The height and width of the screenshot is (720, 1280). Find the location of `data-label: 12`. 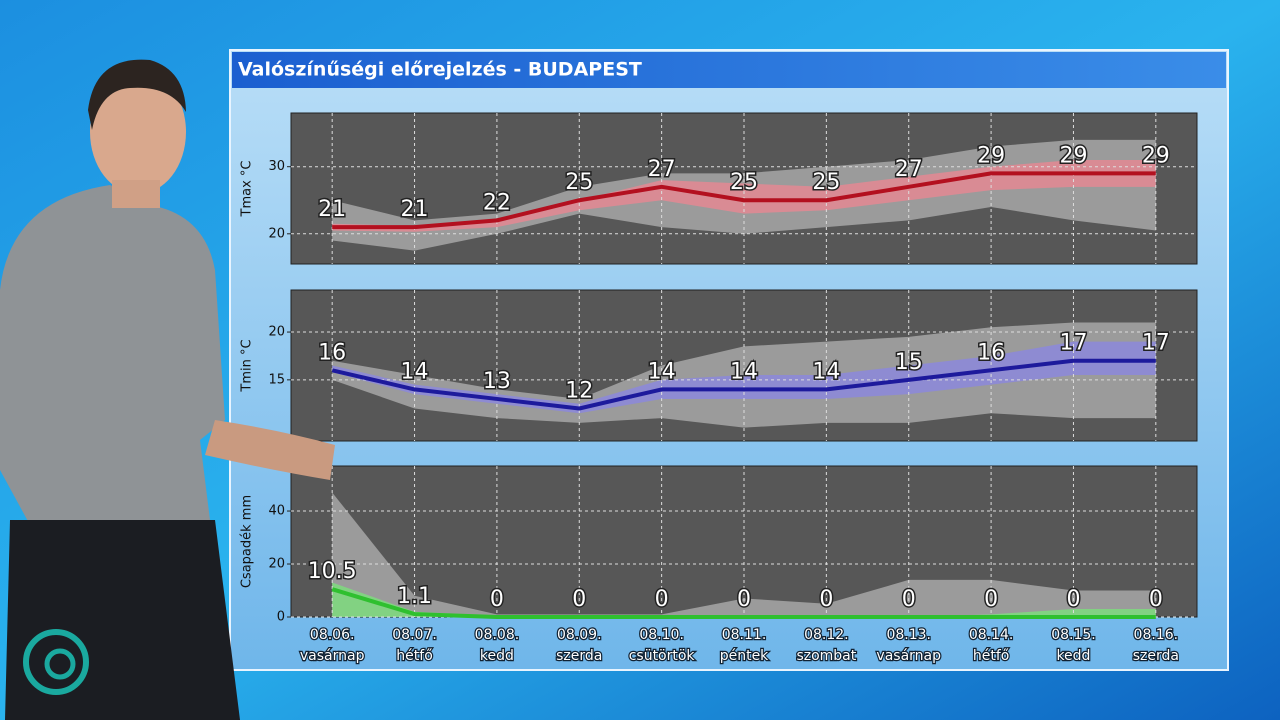

data-label: 12 is located at coordinates (579, 391).